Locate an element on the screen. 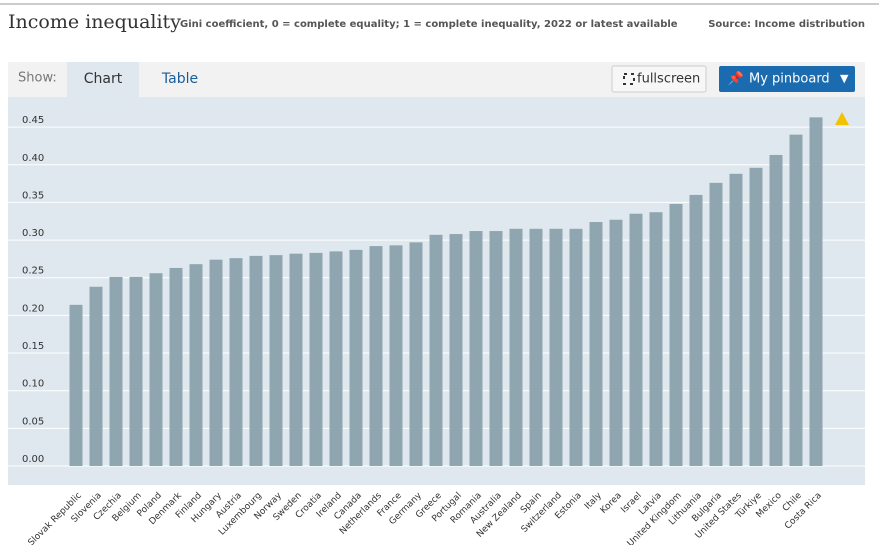  pinboard-button is located at coordinates (787, 79).